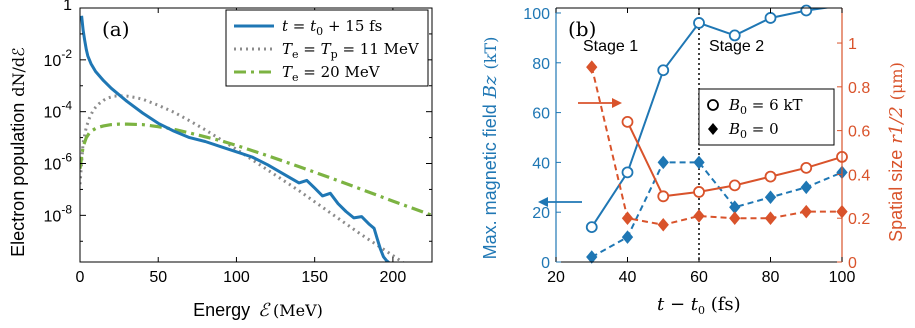 This screenshot has height=328, width=915. What do you see at coordinates (852, 44) in the screenshot?
I see `panel-b-right-tick-label: 1` at bounding box center [852, 44].